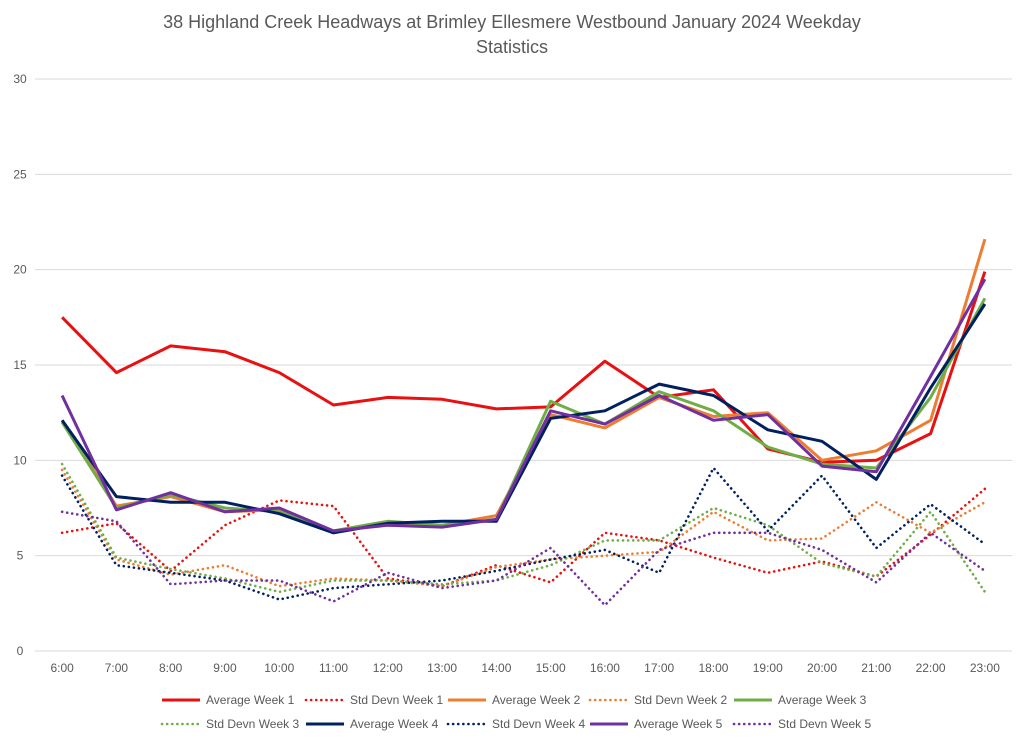  What do you see at coordinates (768, 668) in the screenshot?
I see `x-tick-label: 19:00` at bounding box center [768, 668].